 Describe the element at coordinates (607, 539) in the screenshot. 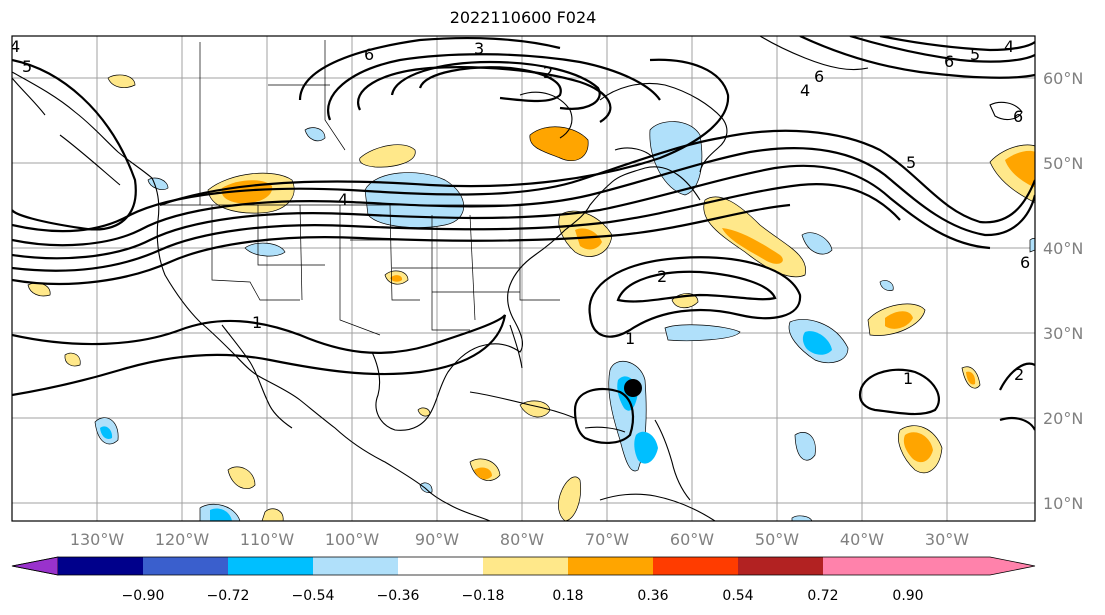

I see `lon-label: 70°W` at that location.